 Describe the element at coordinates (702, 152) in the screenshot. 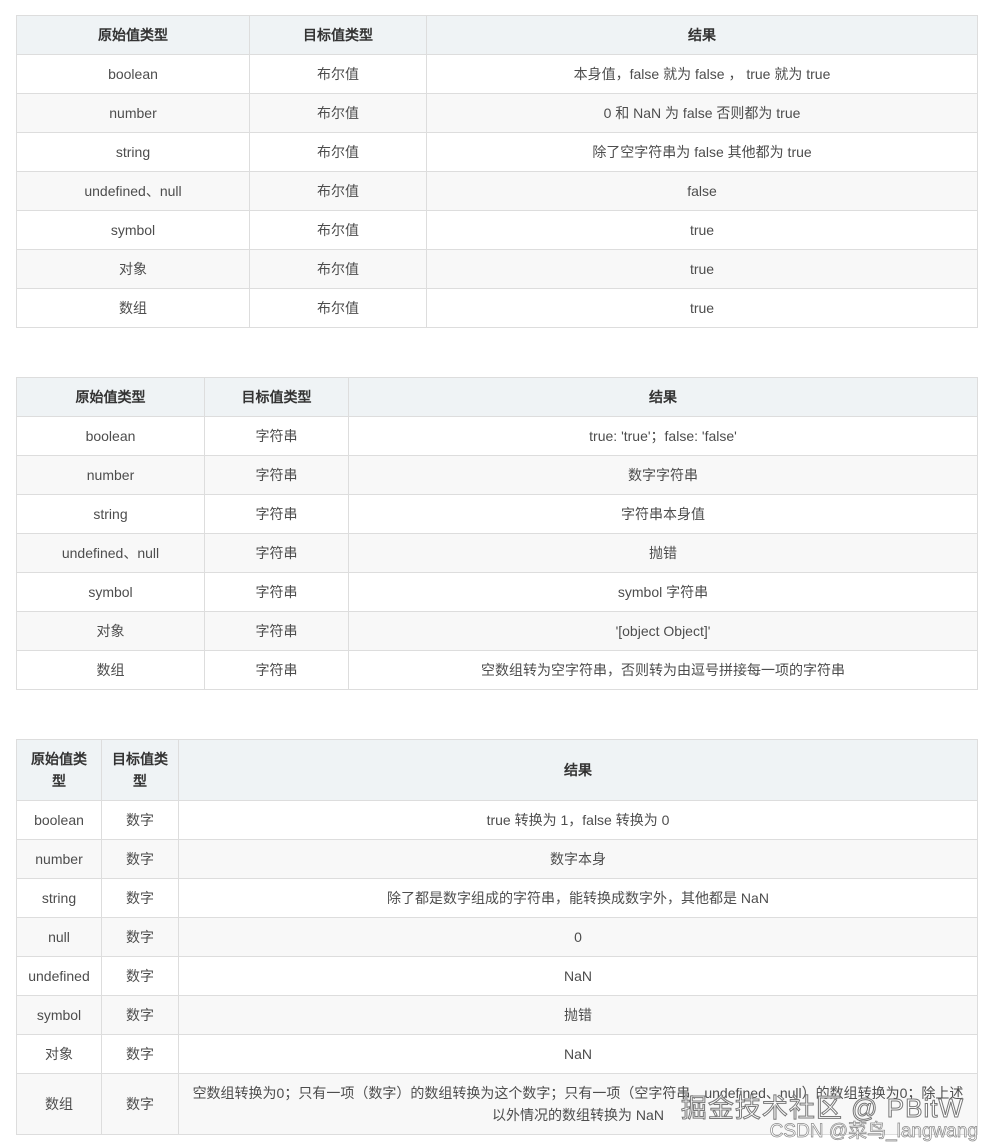

I see `result-cell: 除了空字符串为 false 其他都为 true` at that location.